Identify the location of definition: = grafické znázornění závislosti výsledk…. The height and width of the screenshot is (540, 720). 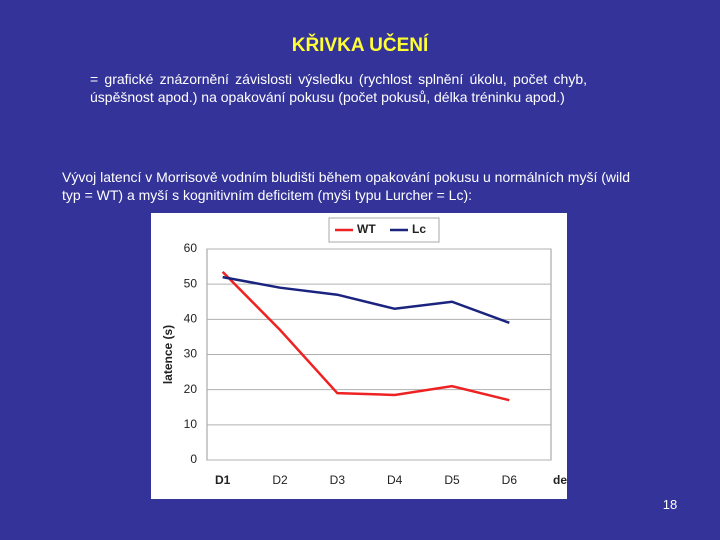
(338, 88).